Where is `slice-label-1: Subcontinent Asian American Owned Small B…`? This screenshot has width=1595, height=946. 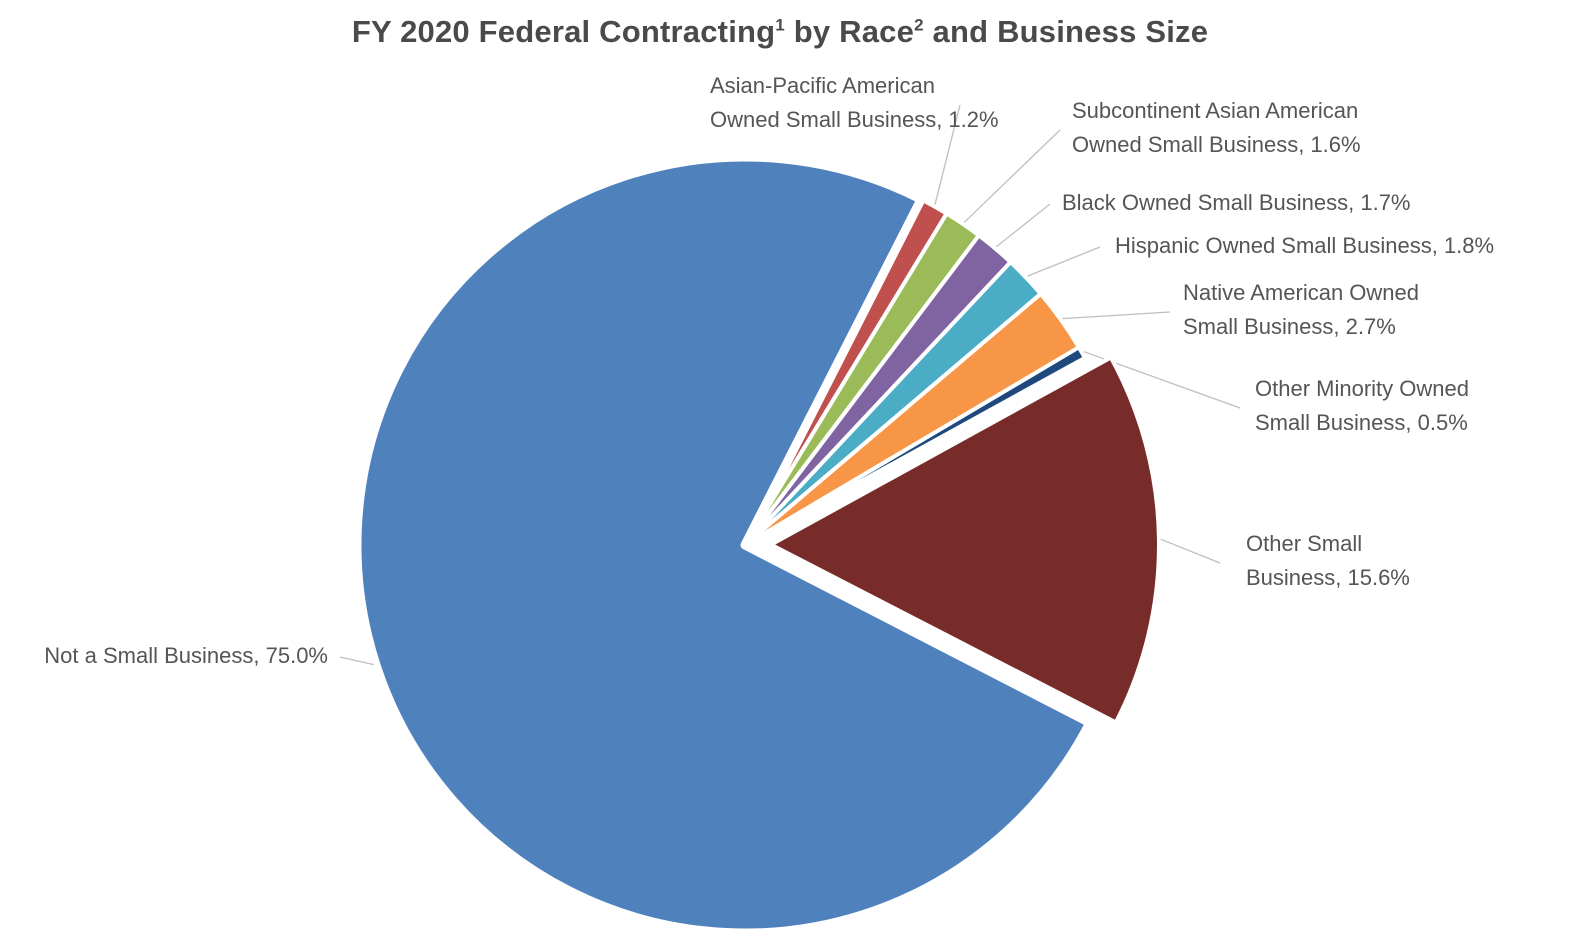 slice-label-1: Subcontinent Asian American Owned Small B… is located at coordinates (1216, 127).